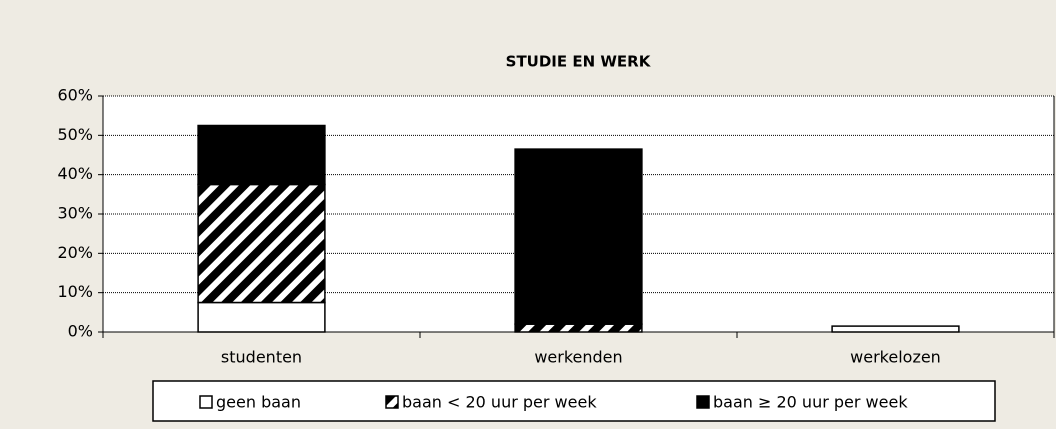 This screenshot has width=1056, height=429. Describe the element at coordinates (499, 402) in the screenshot. I see `legend-label: baan < 20 uur per week` at that location.